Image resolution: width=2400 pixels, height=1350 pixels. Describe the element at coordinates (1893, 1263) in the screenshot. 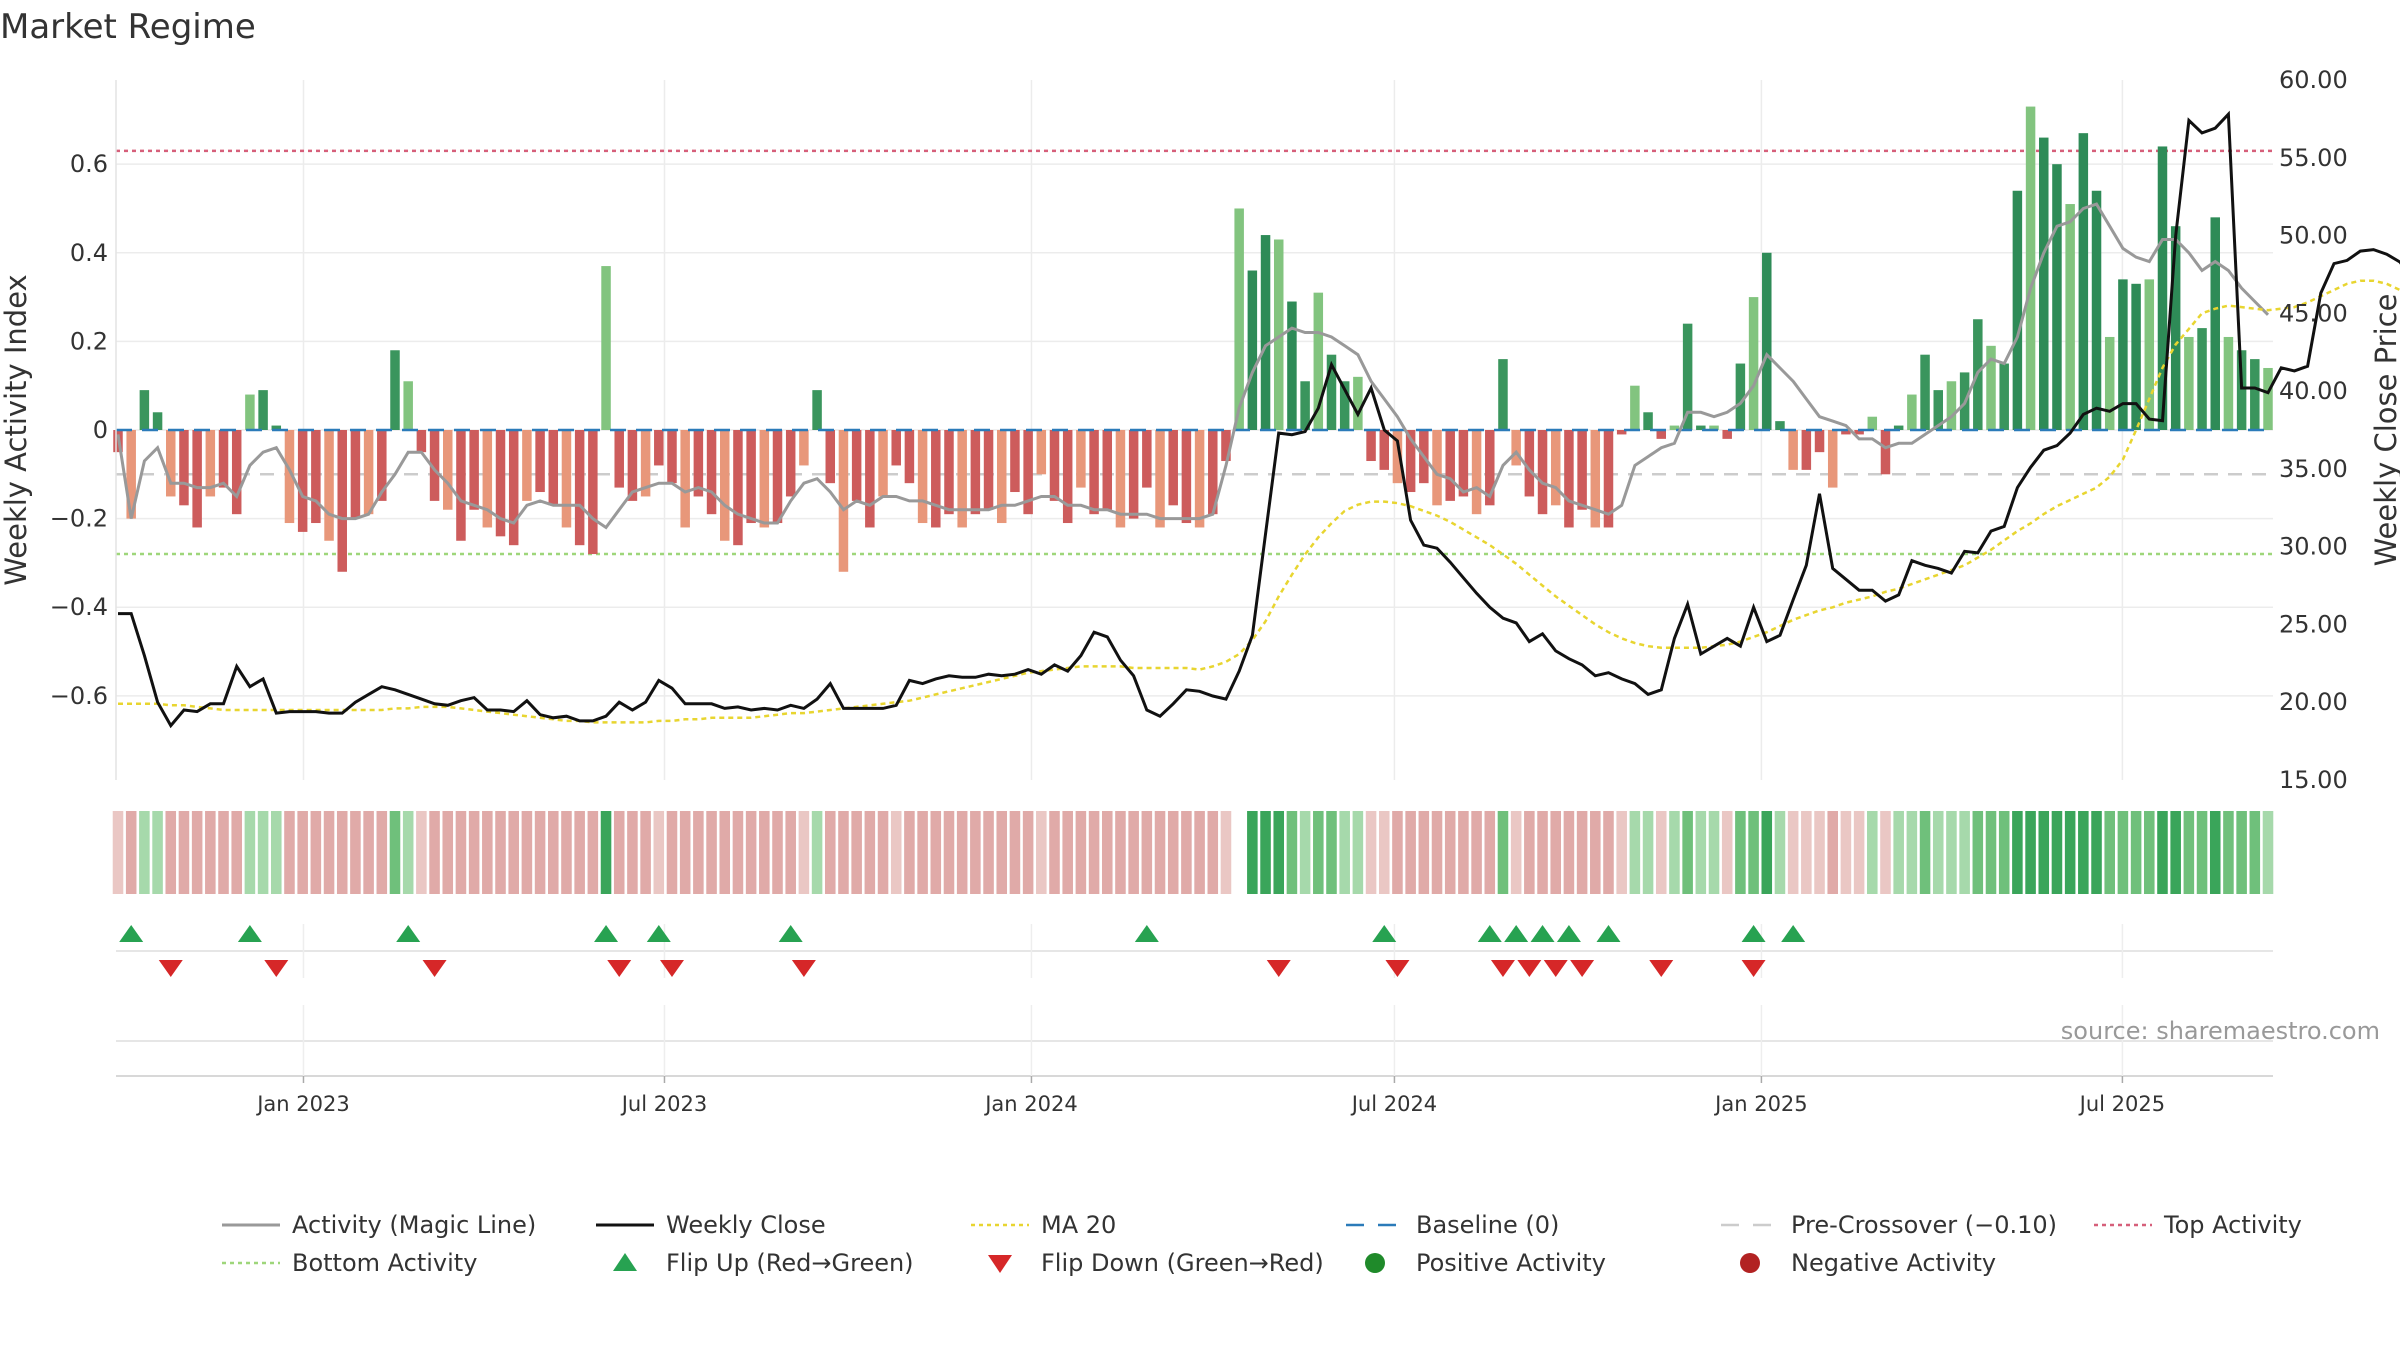

I see `legend-label: Negative Activity` at that location.